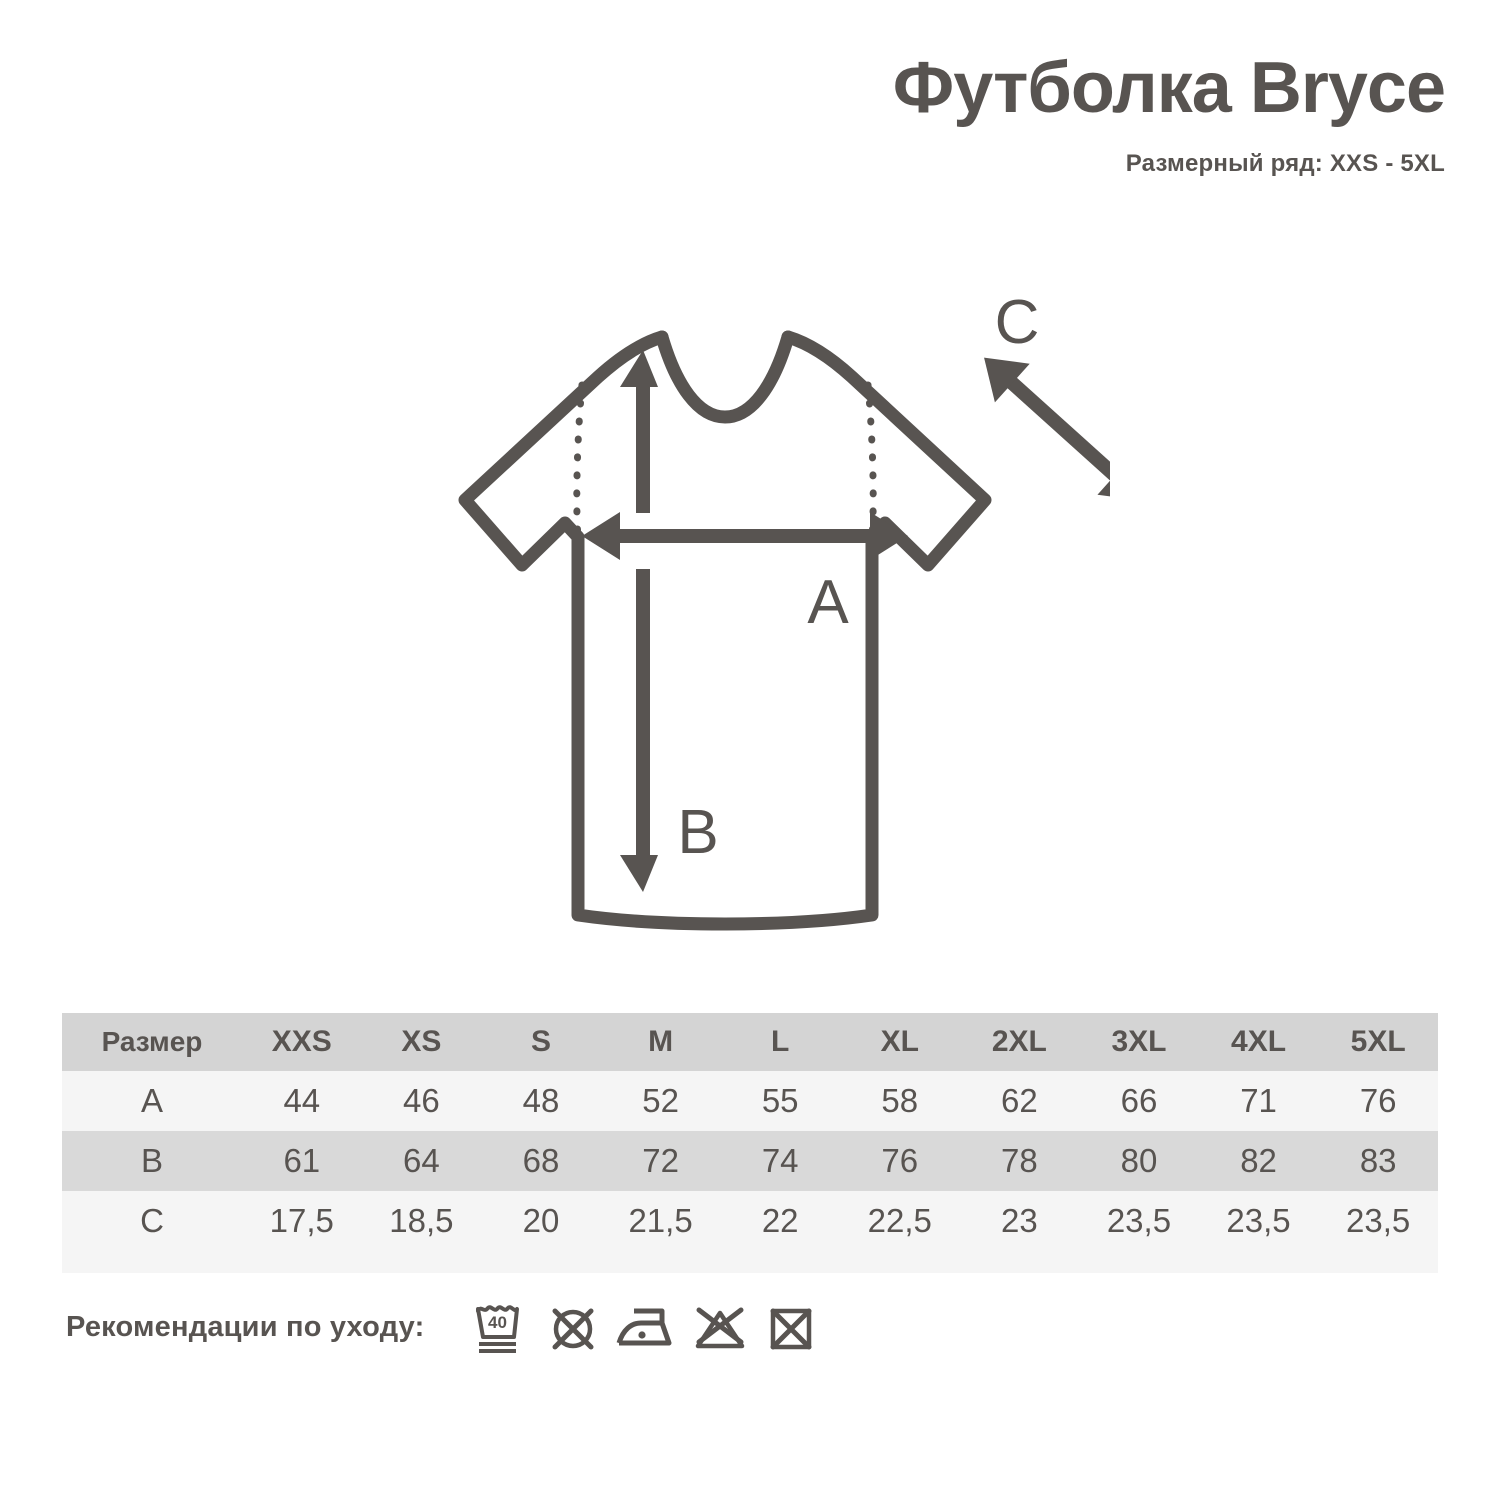 The width and height of the screenshot is (1500, 1500). What do you see at coordinates (725, 377) in the screenshot?
I see `neckline-path` at bounding box center [725, 377].